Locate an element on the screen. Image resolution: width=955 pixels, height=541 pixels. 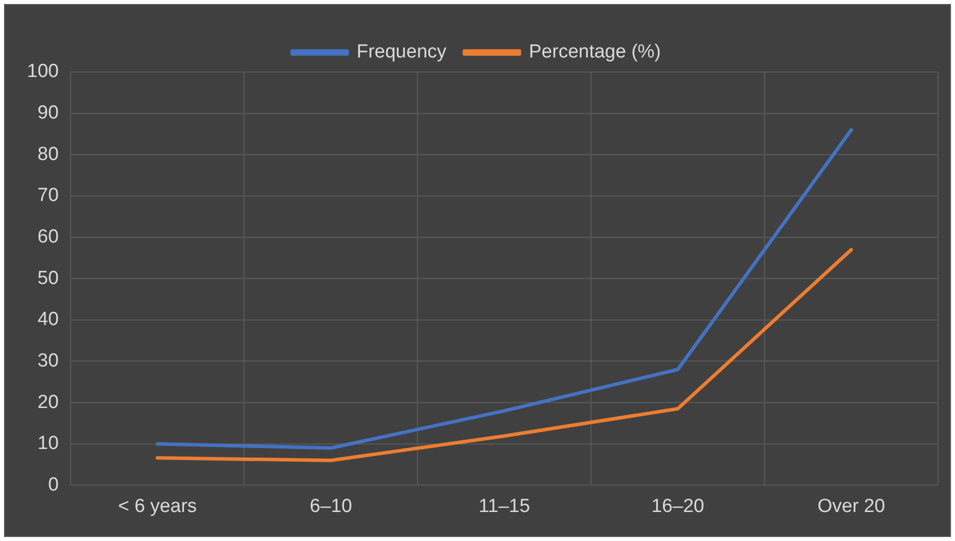
y-tick-label: 70 is located at coordinates (48, 195).